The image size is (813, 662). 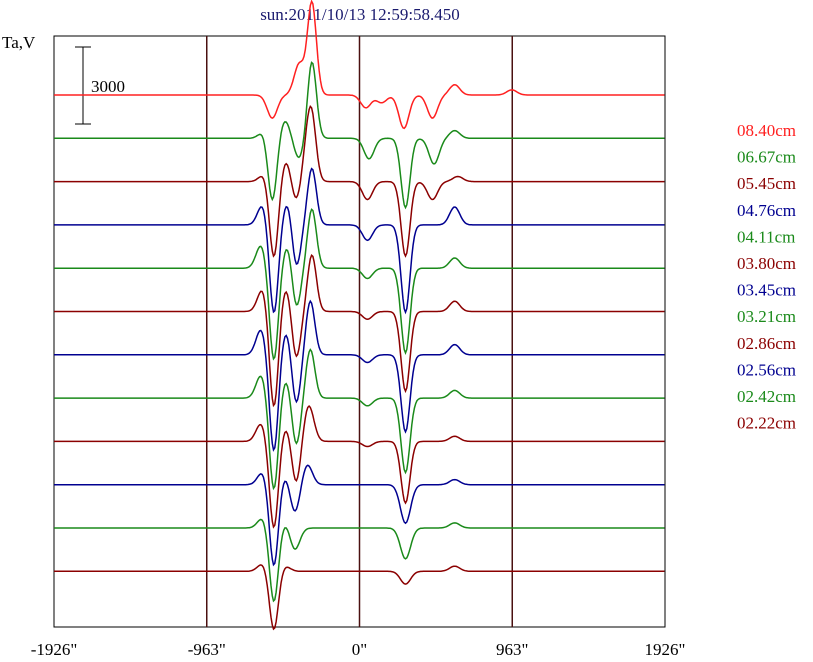 I want to click on legend-entry: 02.42cm, so click(x=766, y=396).